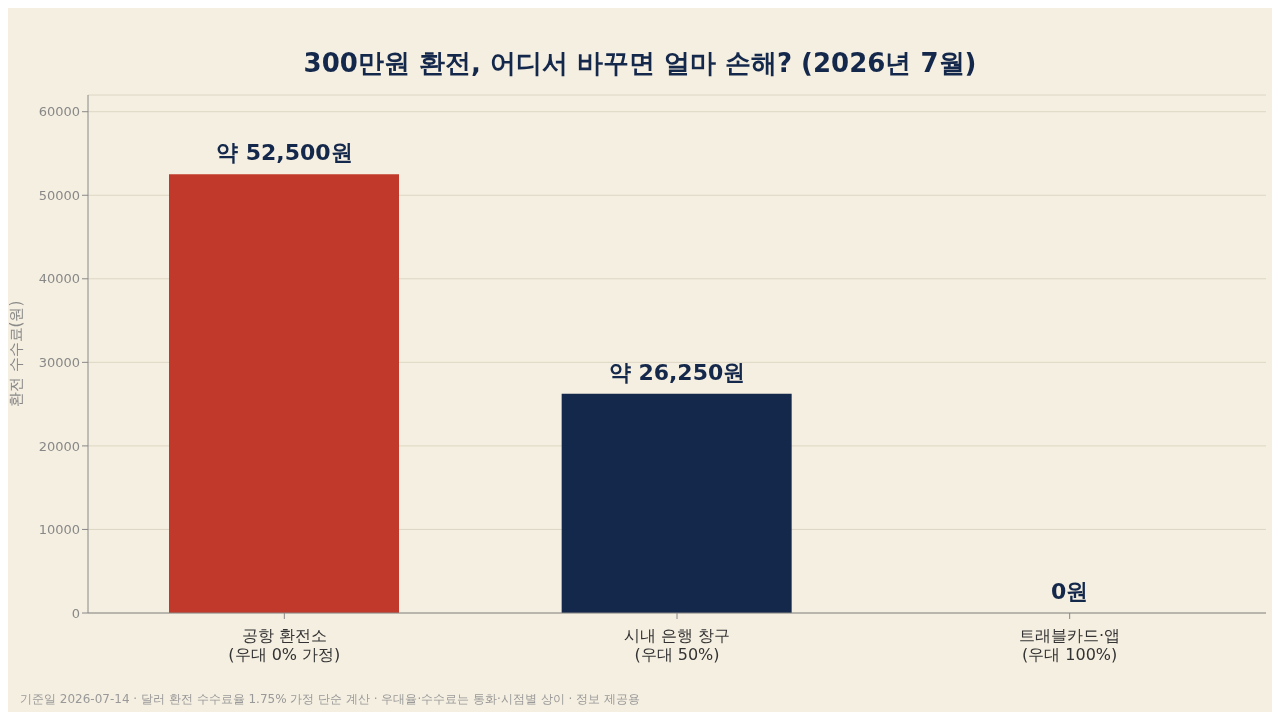  Describe the element at coordinates (59, 279) in the screenshot. I see `y-tick-label: 40000` at that location.